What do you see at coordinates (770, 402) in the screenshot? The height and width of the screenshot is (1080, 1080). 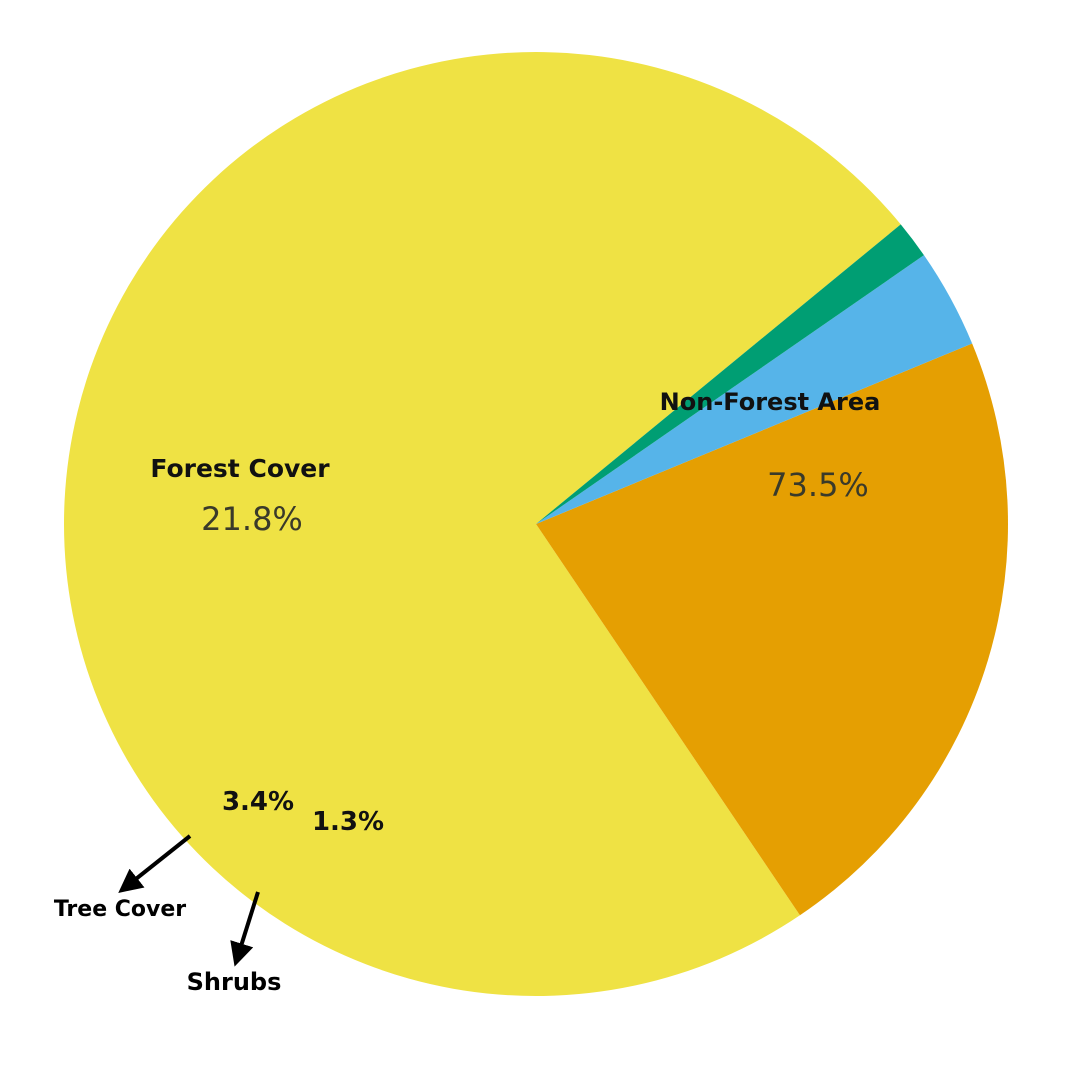 I see `label-non-forest-area: Non-Forest Area` at bounding box center [770, 402].